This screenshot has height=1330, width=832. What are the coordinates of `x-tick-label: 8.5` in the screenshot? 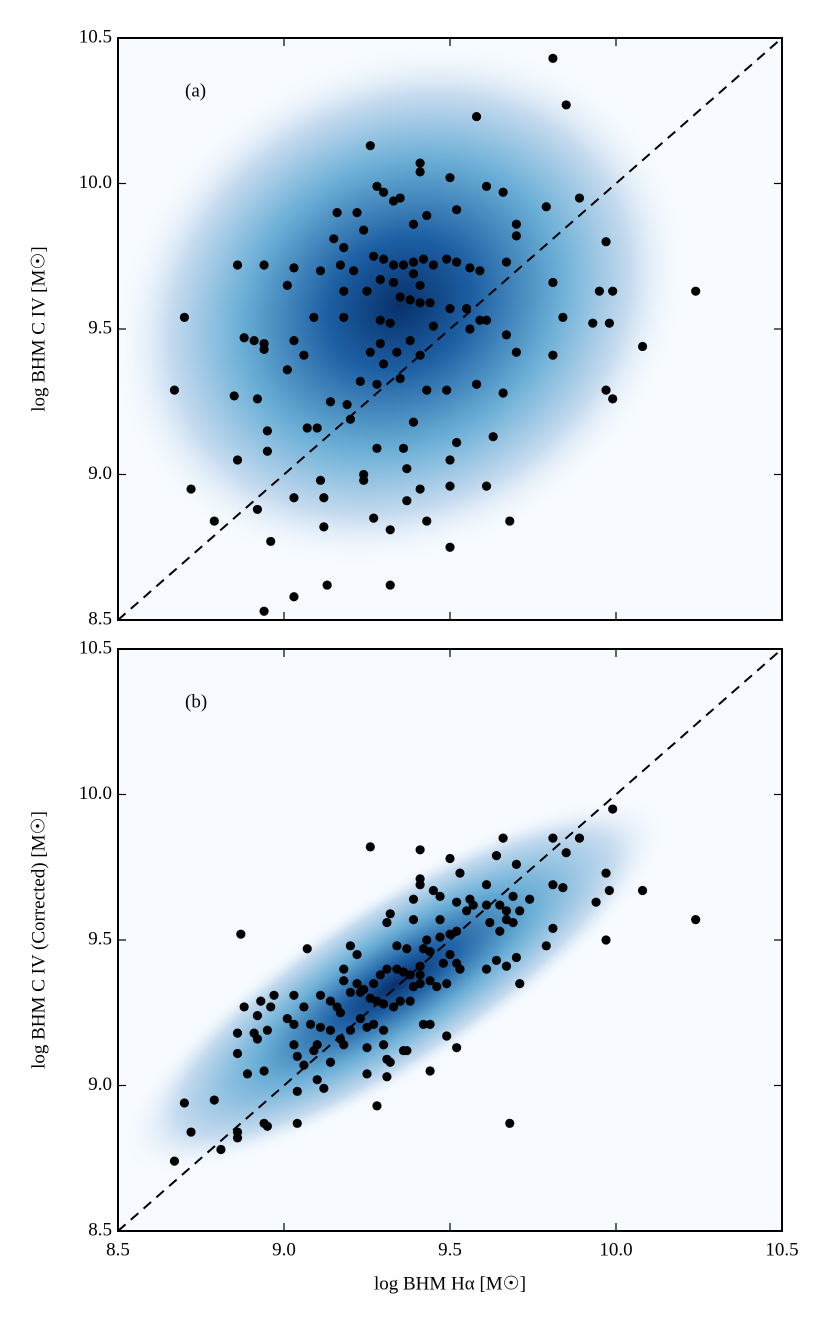 It's located at (118, 1249).